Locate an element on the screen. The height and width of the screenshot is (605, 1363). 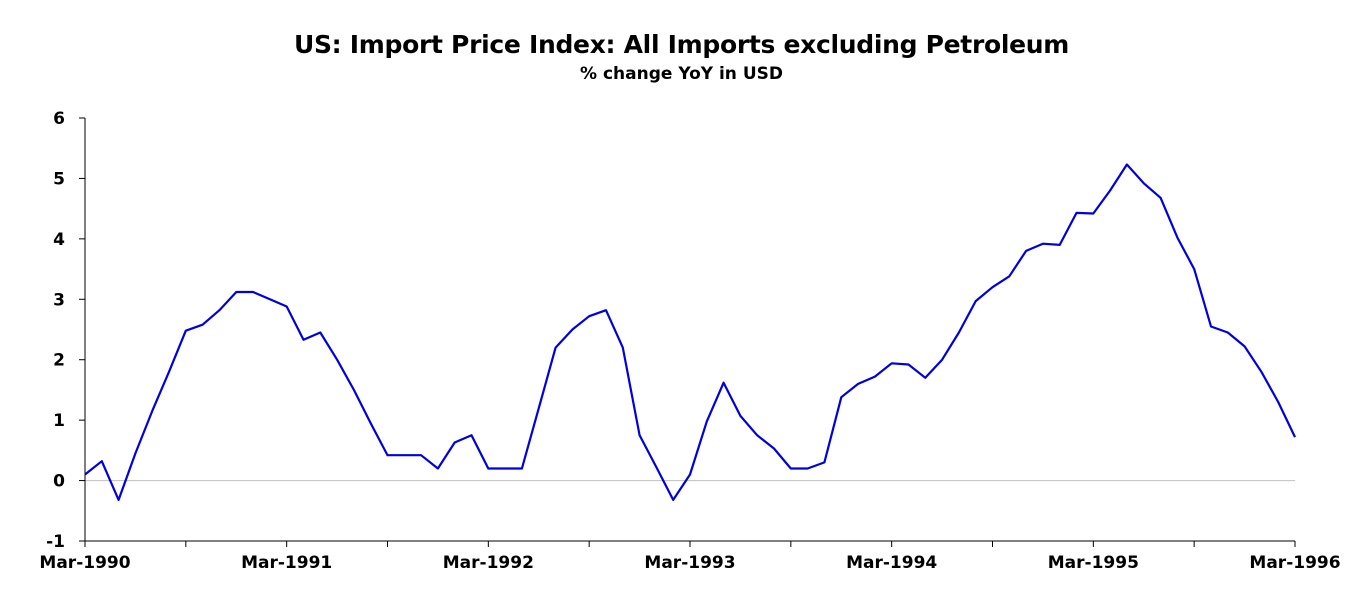
chart-subtitle: % change YoY in USD is located at coordinates (681, 74).